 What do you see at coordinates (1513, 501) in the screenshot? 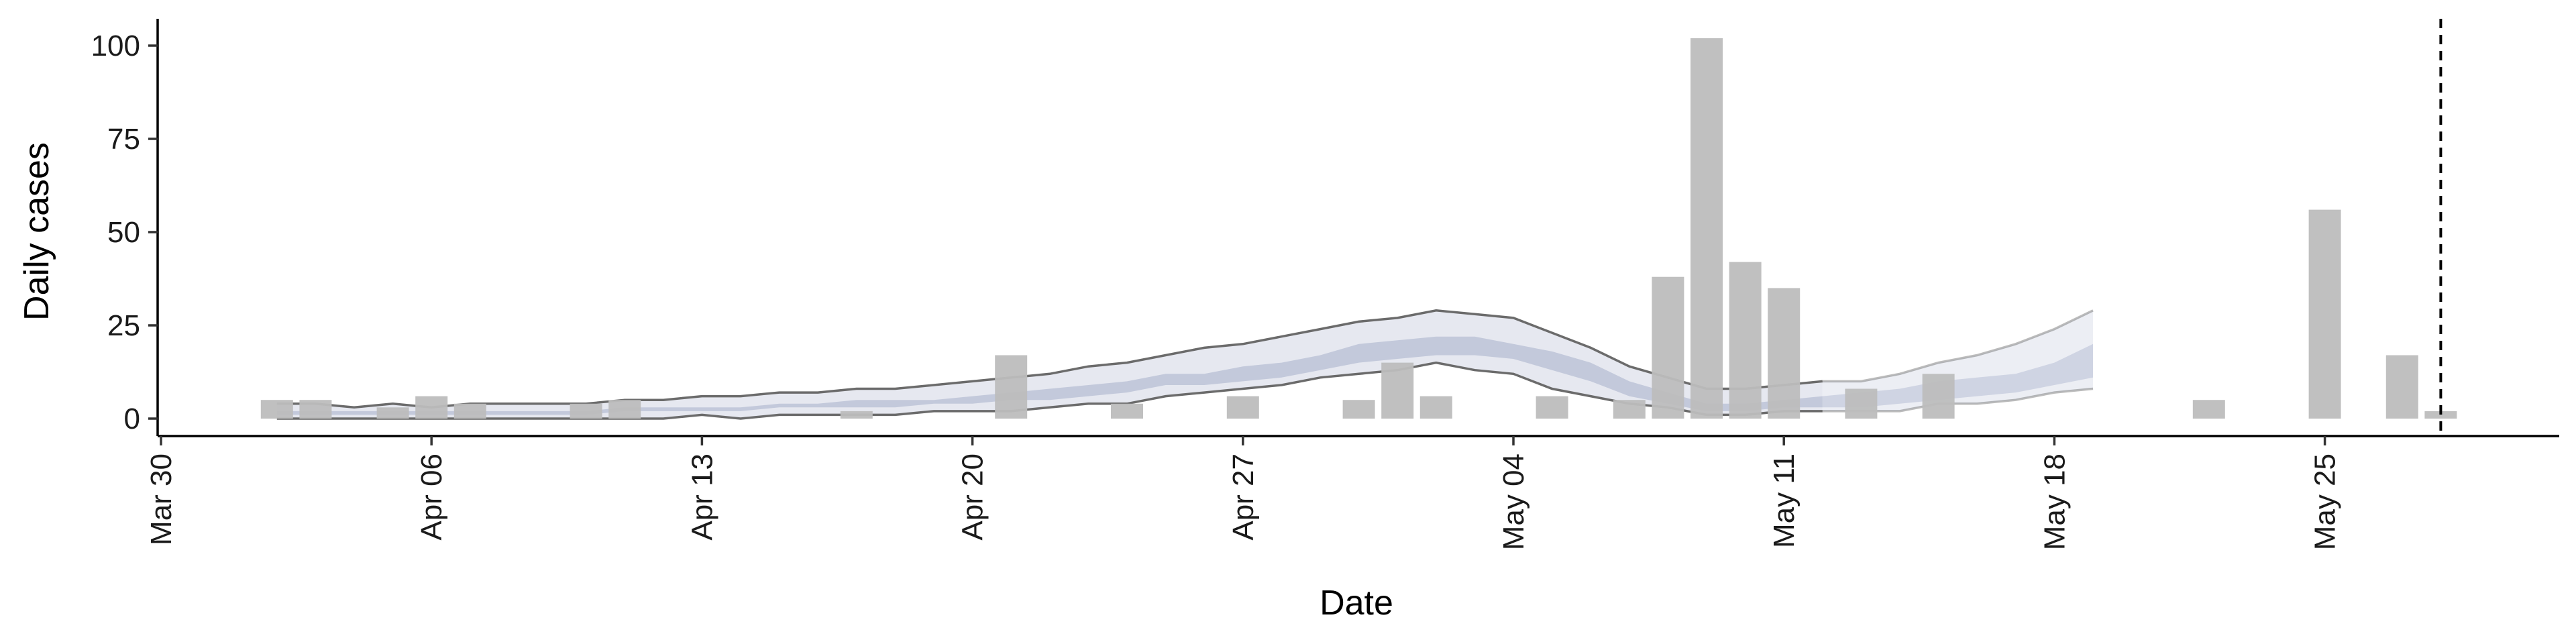
I see `x-tick-label: May 04` at bounding box center [1513, 501].